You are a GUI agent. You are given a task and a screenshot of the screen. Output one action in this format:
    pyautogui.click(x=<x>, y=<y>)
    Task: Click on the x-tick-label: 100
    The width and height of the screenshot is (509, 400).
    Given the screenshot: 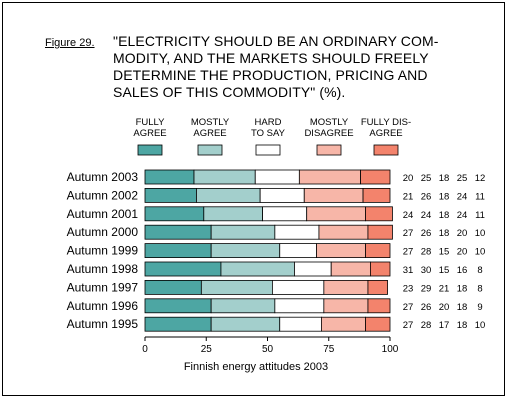 What is the action you would take?
    pyautogui.click(x=390, y=349)
    